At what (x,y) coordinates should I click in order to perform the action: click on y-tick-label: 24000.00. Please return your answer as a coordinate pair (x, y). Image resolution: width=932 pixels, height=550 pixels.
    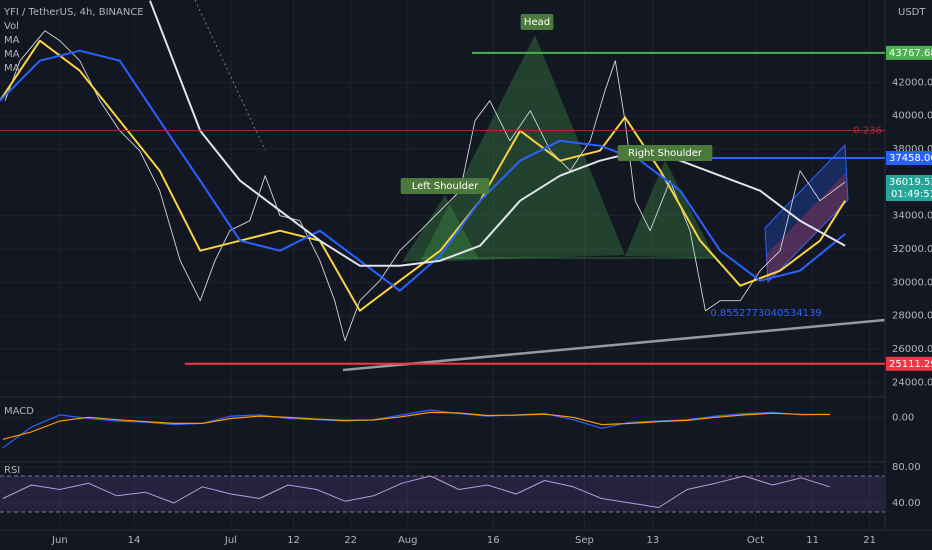
    Looking at the image, I should click on (912, 382).